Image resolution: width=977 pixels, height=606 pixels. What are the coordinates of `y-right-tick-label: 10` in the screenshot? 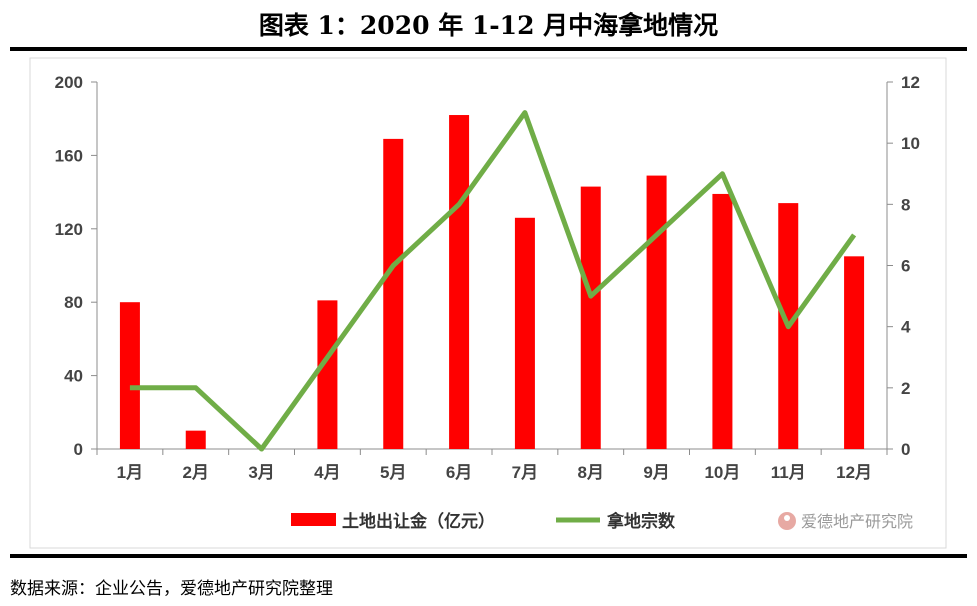 It's located at (910, 143).